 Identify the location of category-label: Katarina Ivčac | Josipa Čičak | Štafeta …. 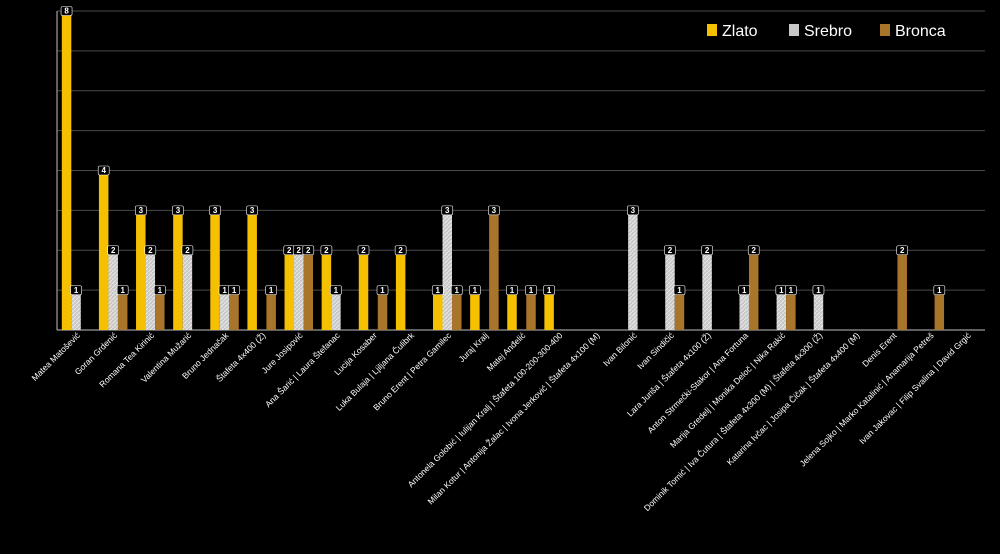
(793, 398).